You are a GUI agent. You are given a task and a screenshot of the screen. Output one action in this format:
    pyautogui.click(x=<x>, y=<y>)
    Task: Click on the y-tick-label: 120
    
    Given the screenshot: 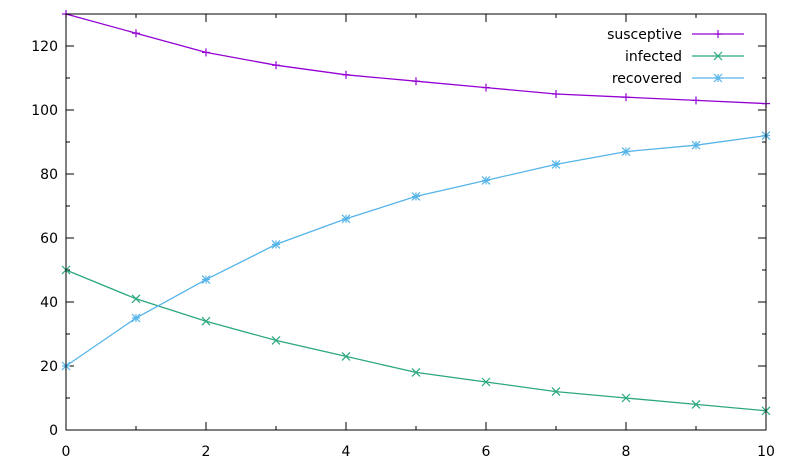 What is the action you would take?
    pyautogui.click(x=44, y=47)
    